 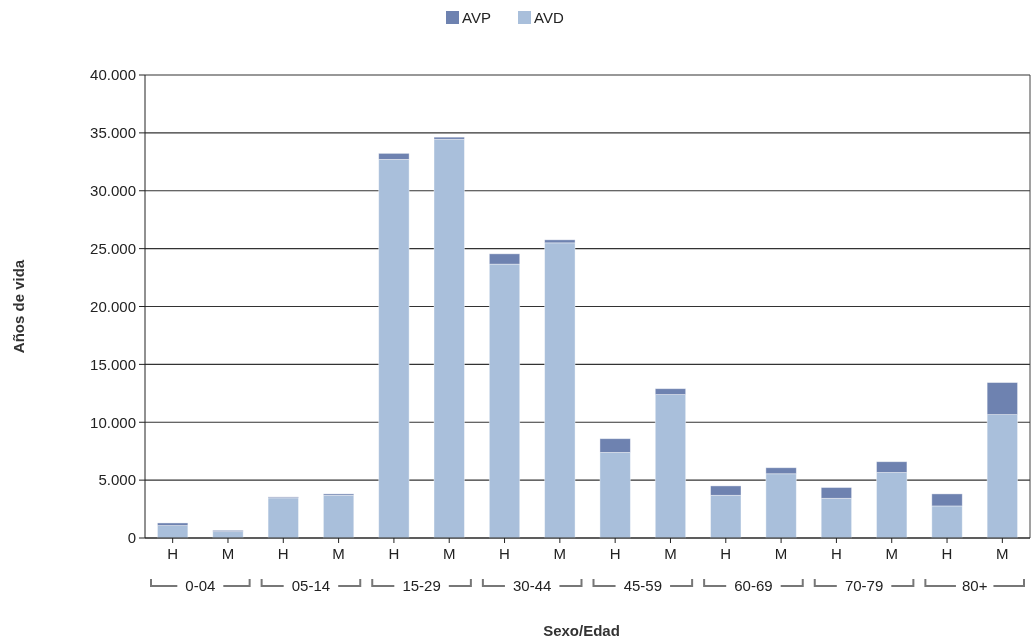 I want to click on y-axis-title: Años de vida, so click(x=18, y=306).